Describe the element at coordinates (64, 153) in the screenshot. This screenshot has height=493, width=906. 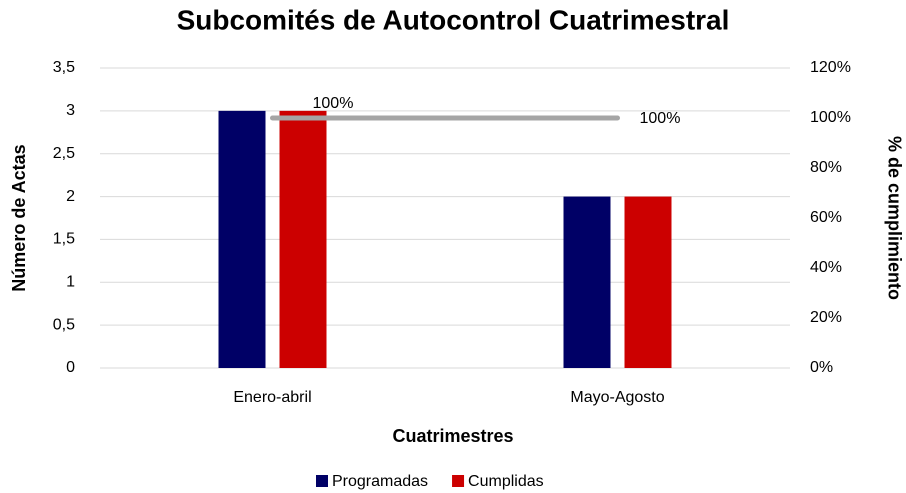
I see `y-tick-label: 2,5` at that location.